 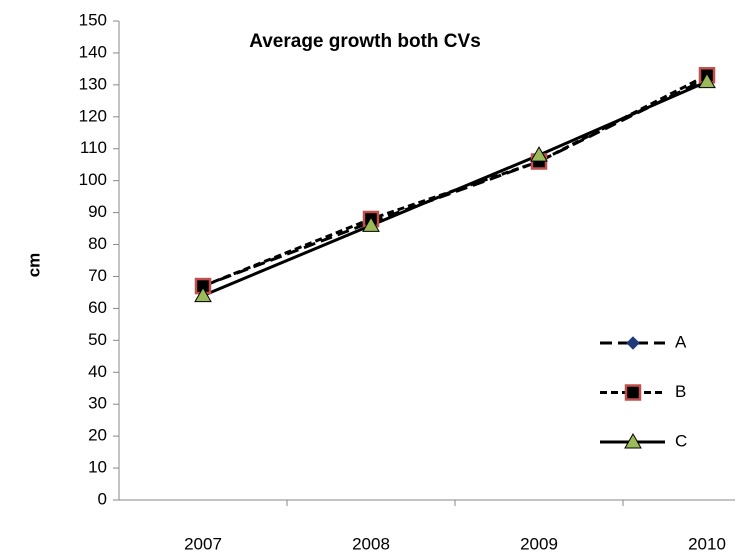 I want to click on y-axis-label: cm, so click(x=33, y=265).